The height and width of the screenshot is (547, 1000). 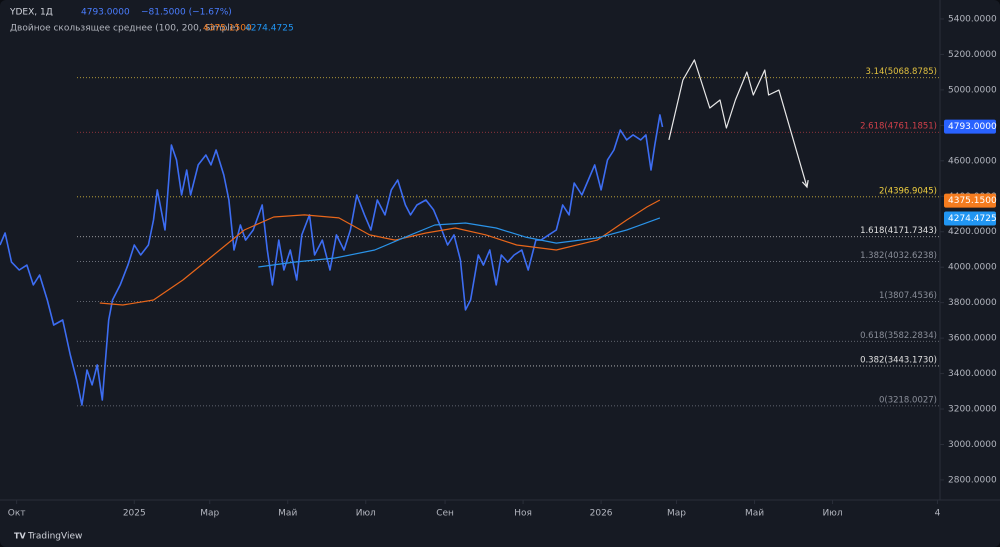 I want to click on fib-label: 0(3218.0027), so click(x=908, y=400).